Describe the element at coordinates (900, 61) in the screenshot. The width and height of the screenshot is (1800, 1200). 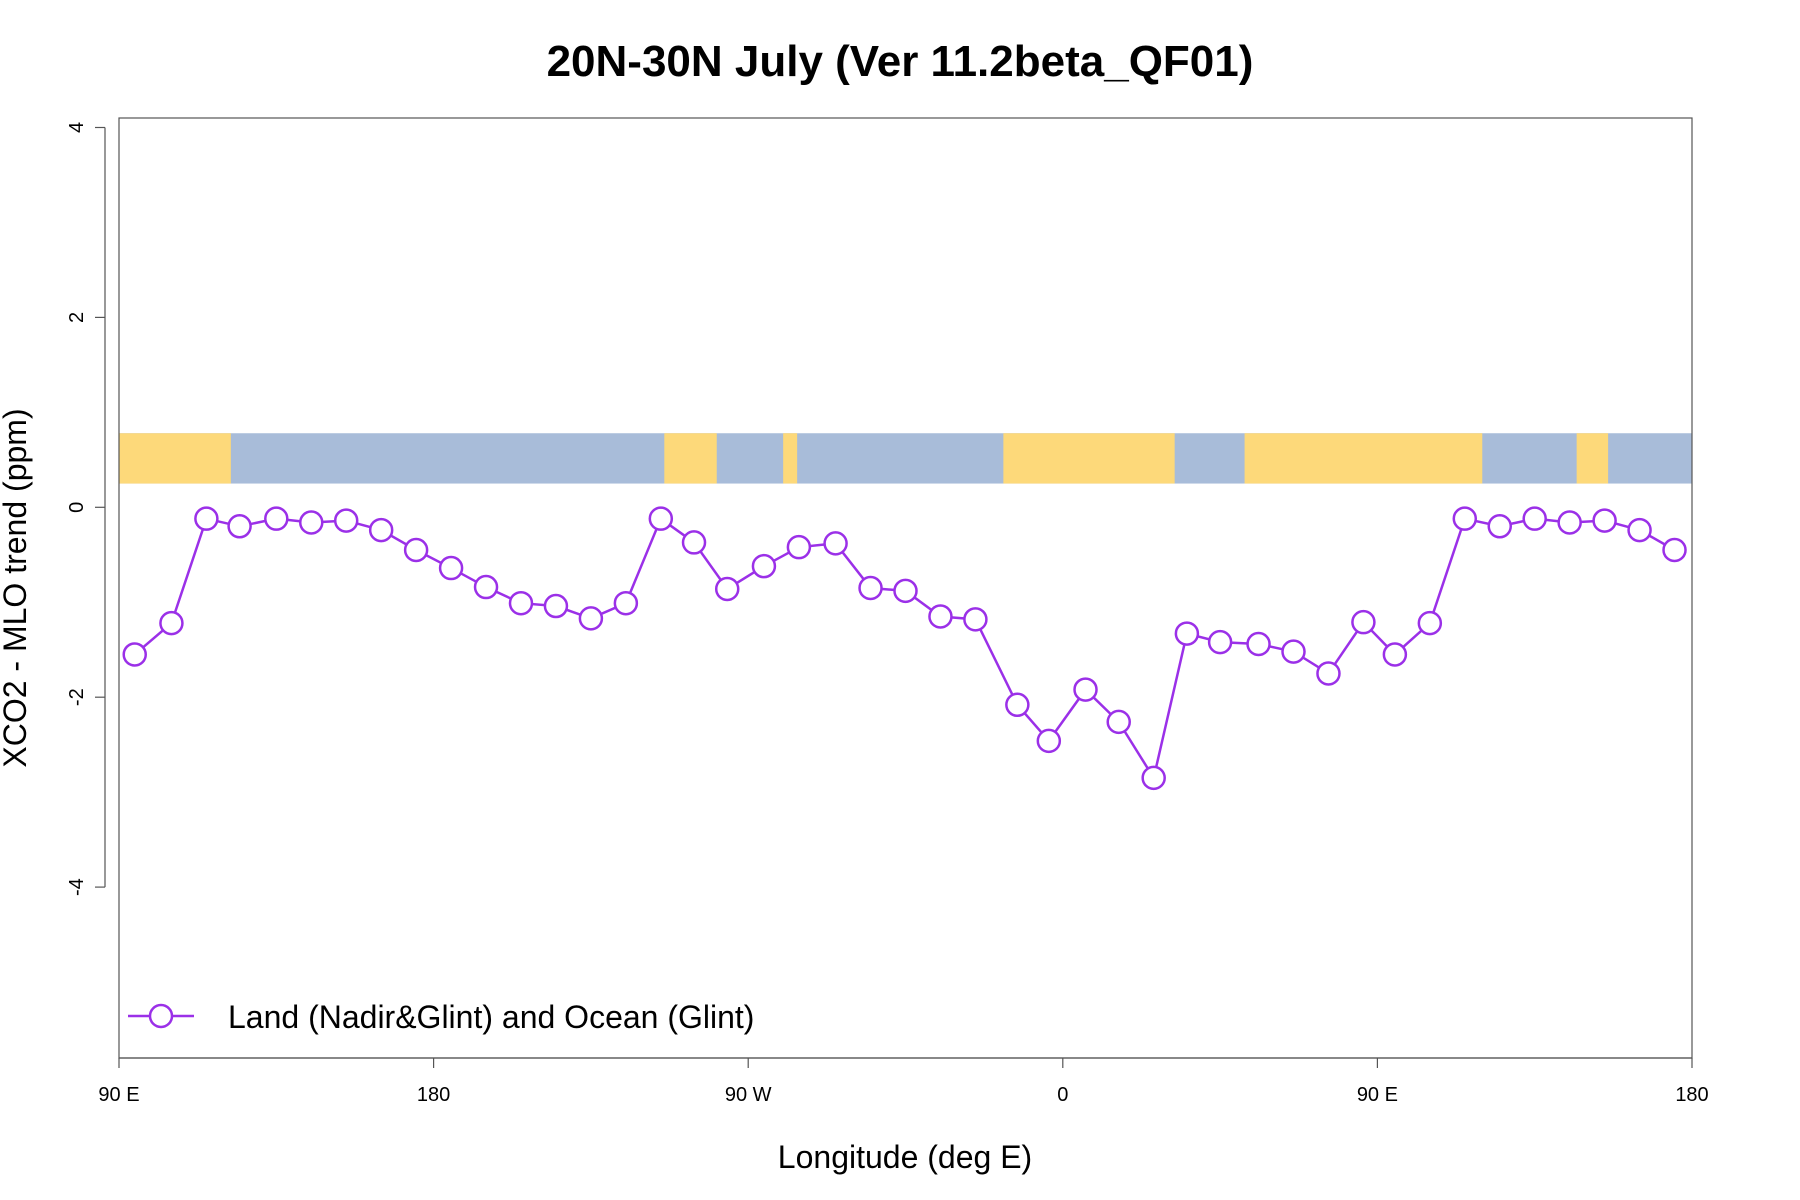
I see `chart-title: 20N-30N July (Ver 11.2beta_QF01)` at that location.